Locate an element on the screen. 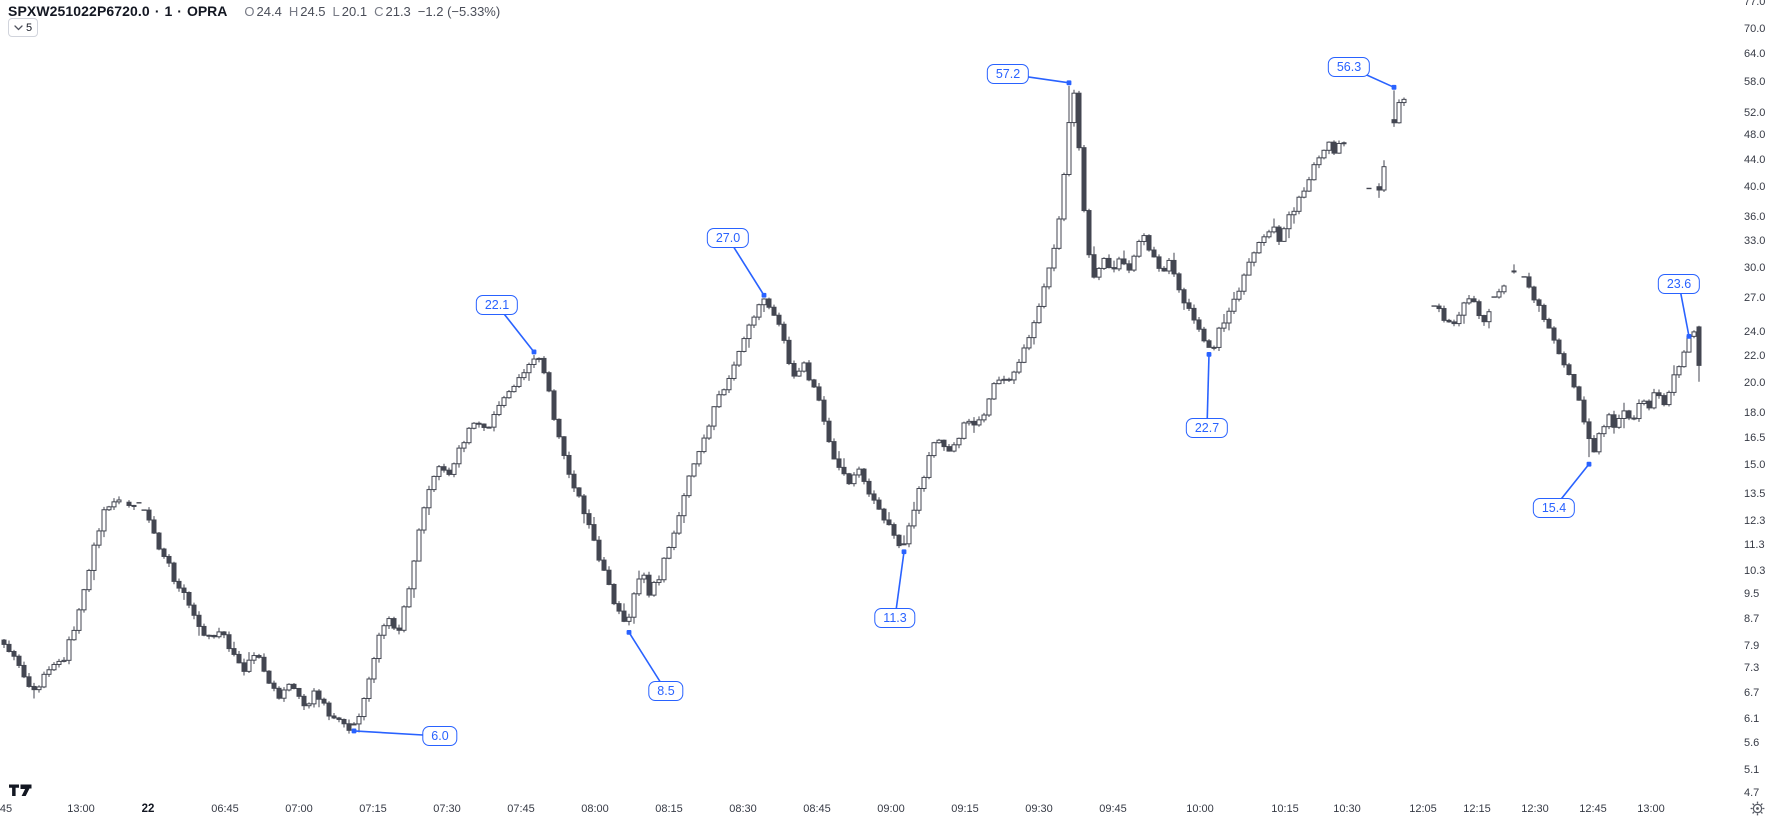  x-axis-label: 09:00 is located at coordinates (891, 809).